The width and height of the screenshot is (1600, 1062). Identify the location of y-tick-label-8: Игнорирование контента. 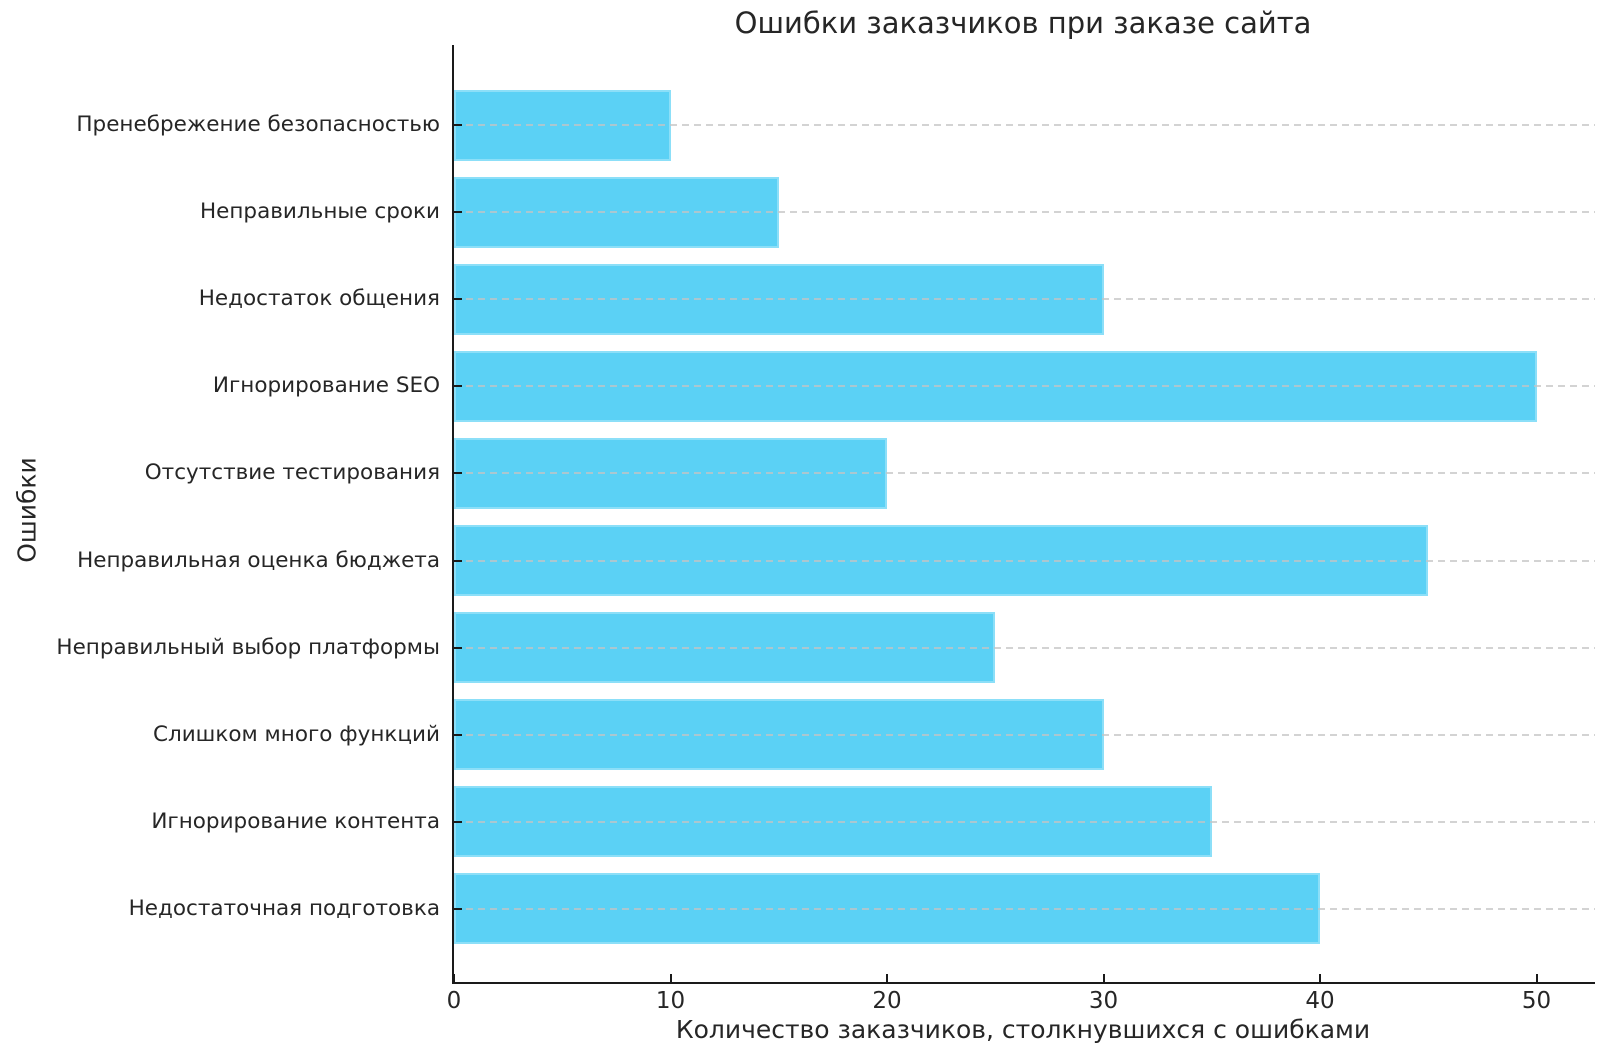
(295, 821).